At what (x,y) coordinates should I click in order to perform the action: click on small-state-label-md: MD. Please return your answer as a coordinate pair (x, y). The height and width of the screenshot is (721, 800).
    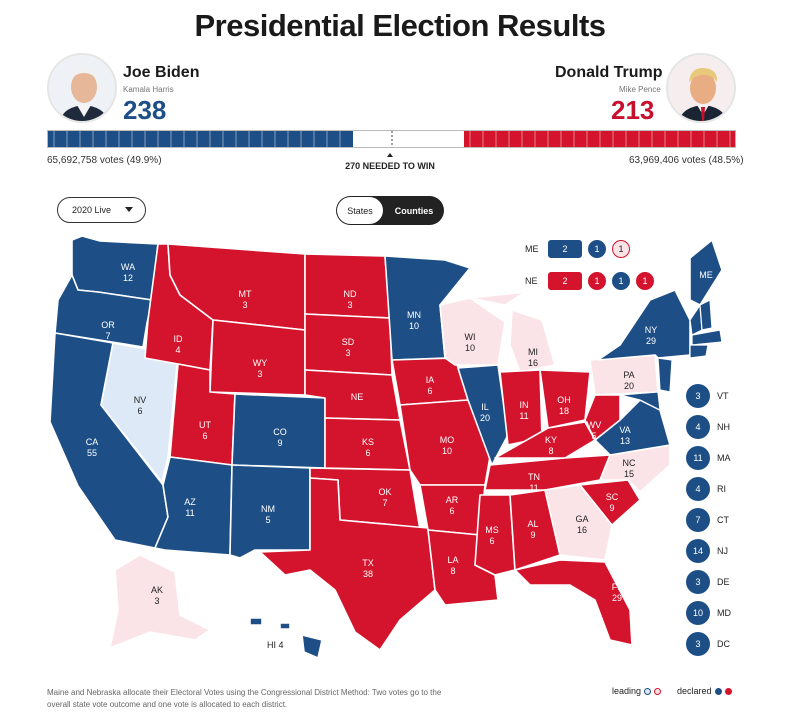
    Looking at the image, I should click on (724, 613).